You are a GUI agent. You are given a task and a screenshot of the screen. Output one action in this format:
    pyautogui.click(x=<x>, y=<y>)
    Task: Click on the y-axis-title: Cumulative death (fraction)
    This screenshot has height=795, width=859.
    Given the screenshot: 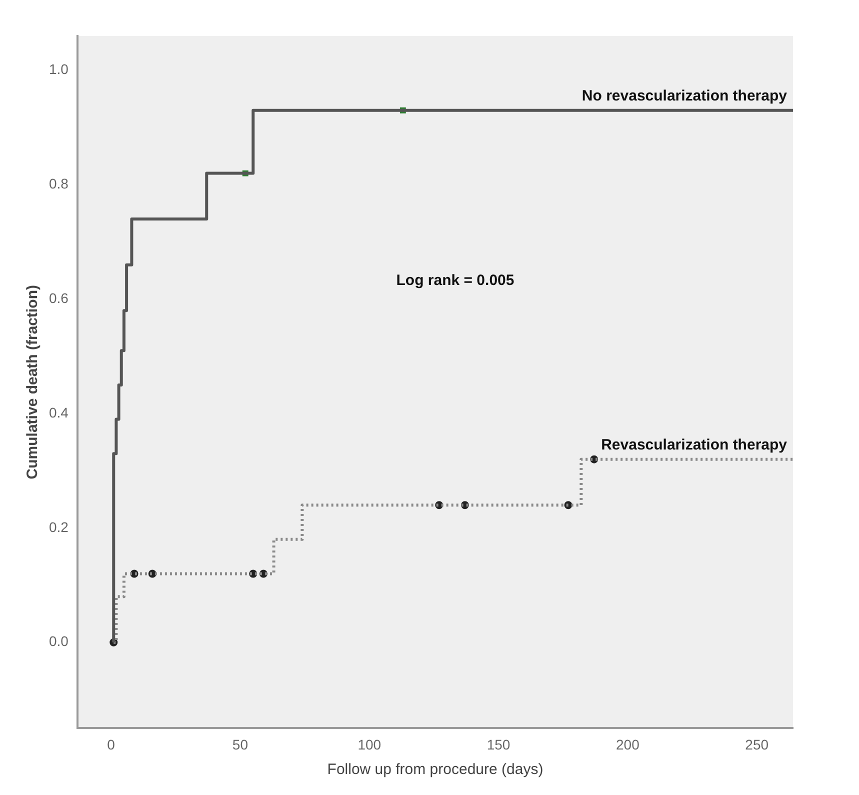 What is the action you would take?
    pyautogui.click(x=33, y=382)
    